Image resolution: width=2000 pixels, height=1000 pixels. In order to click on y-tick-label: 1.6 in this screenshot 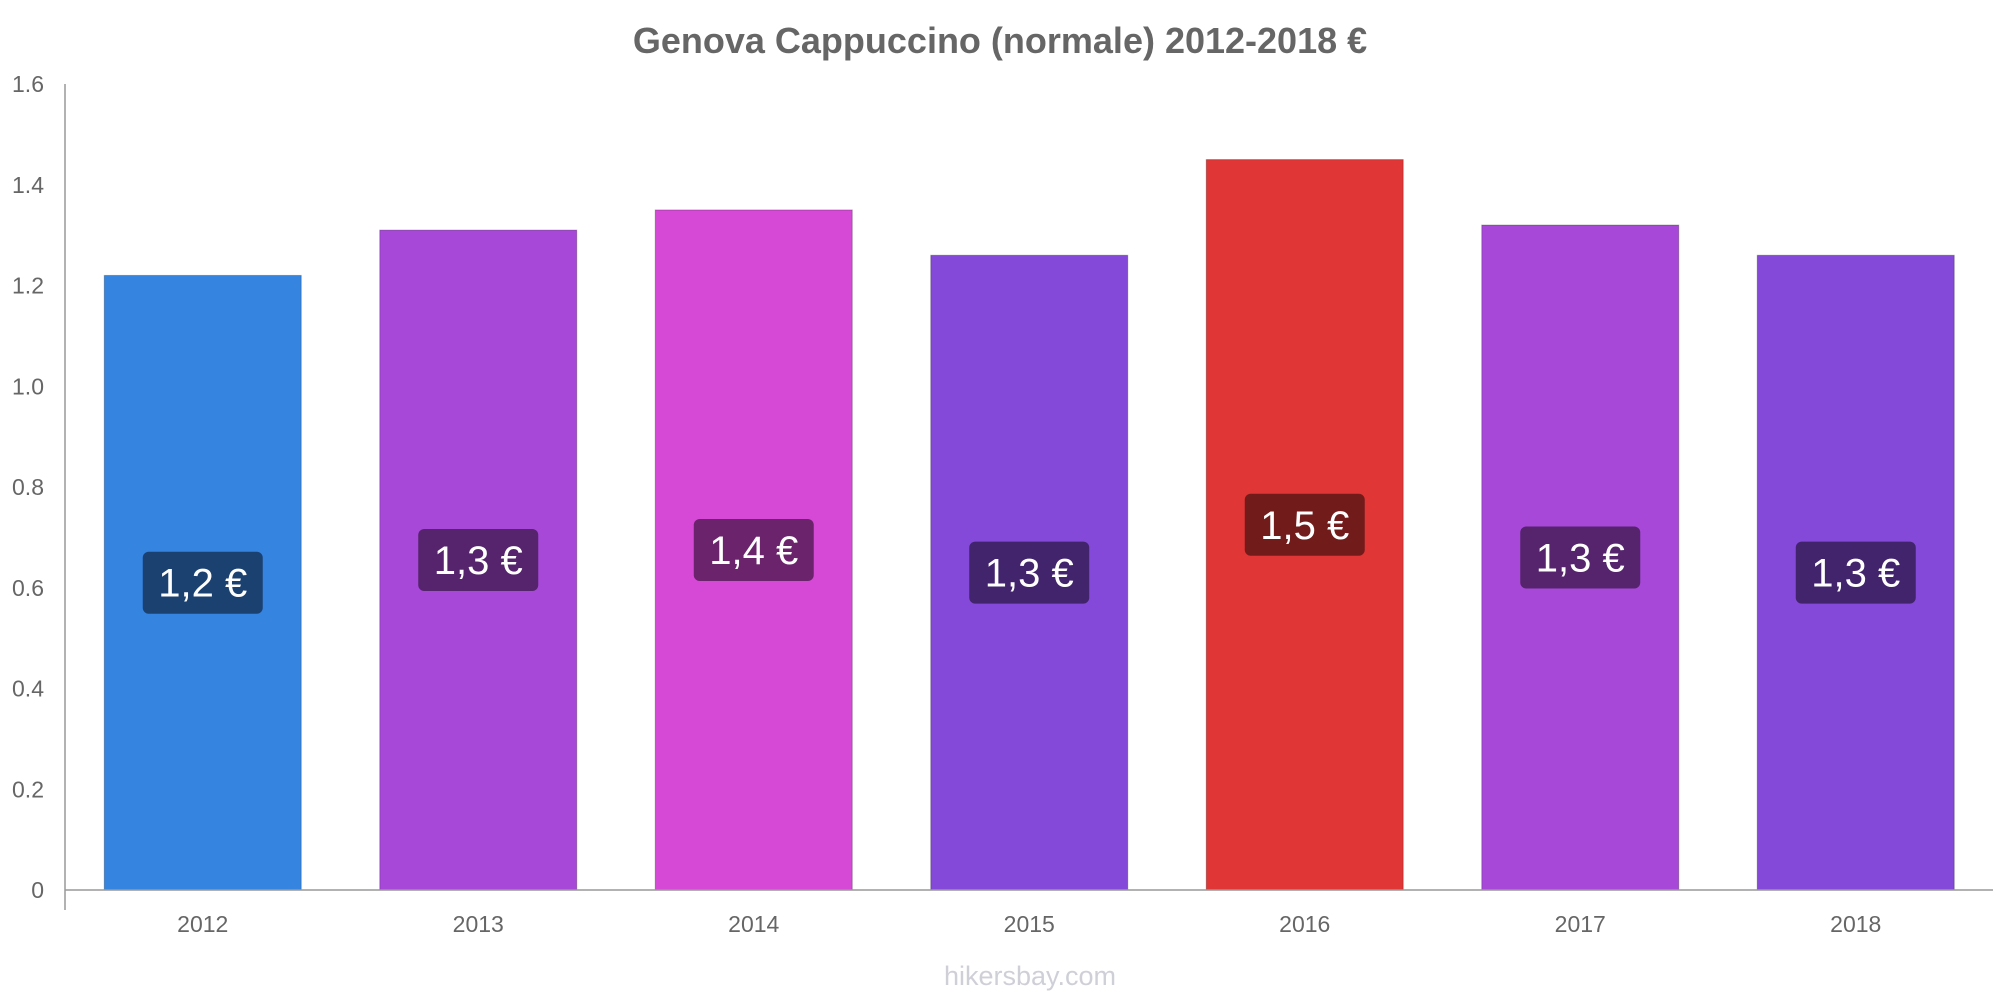, I will do `click(28, 84)`.